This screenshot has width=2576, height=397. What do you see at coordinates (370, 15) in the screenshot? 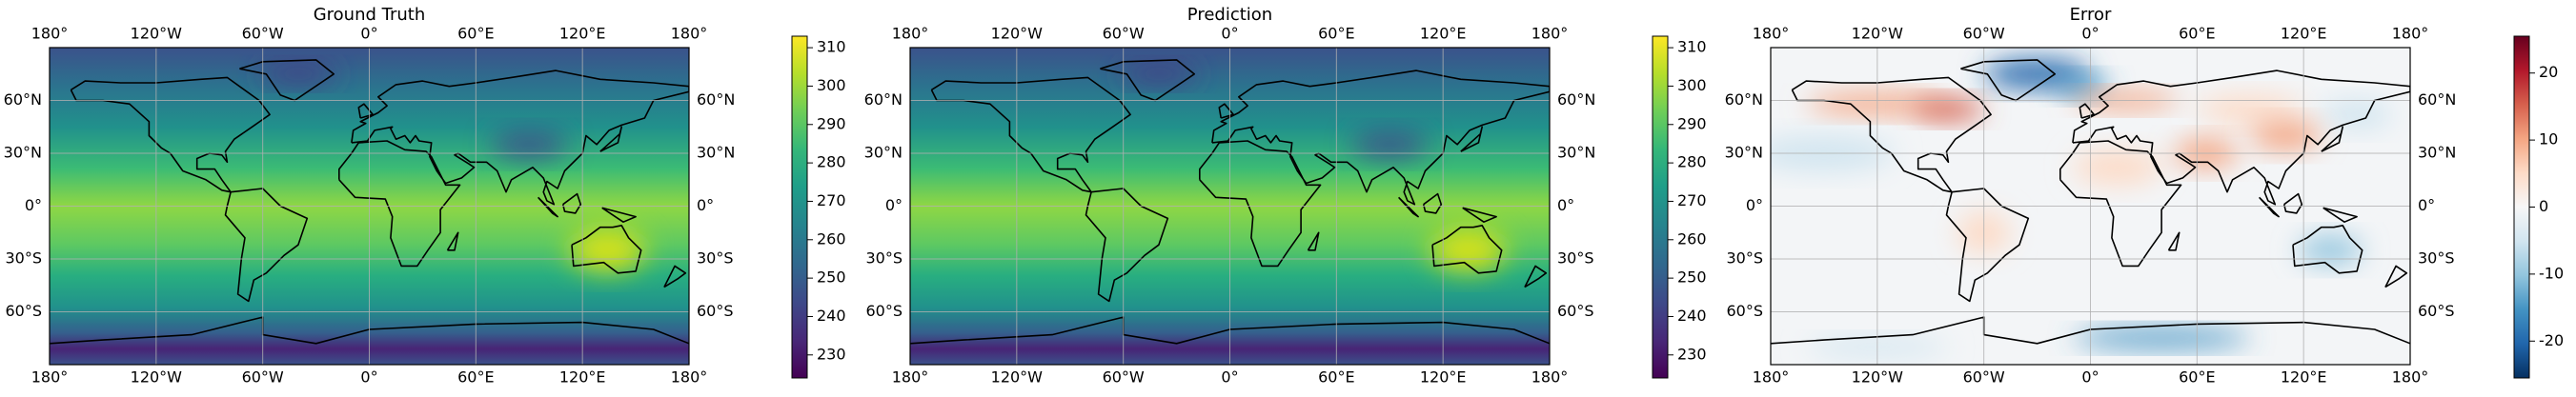
I see `panel-title: Ground Truth` at bounding box center [370, 15].